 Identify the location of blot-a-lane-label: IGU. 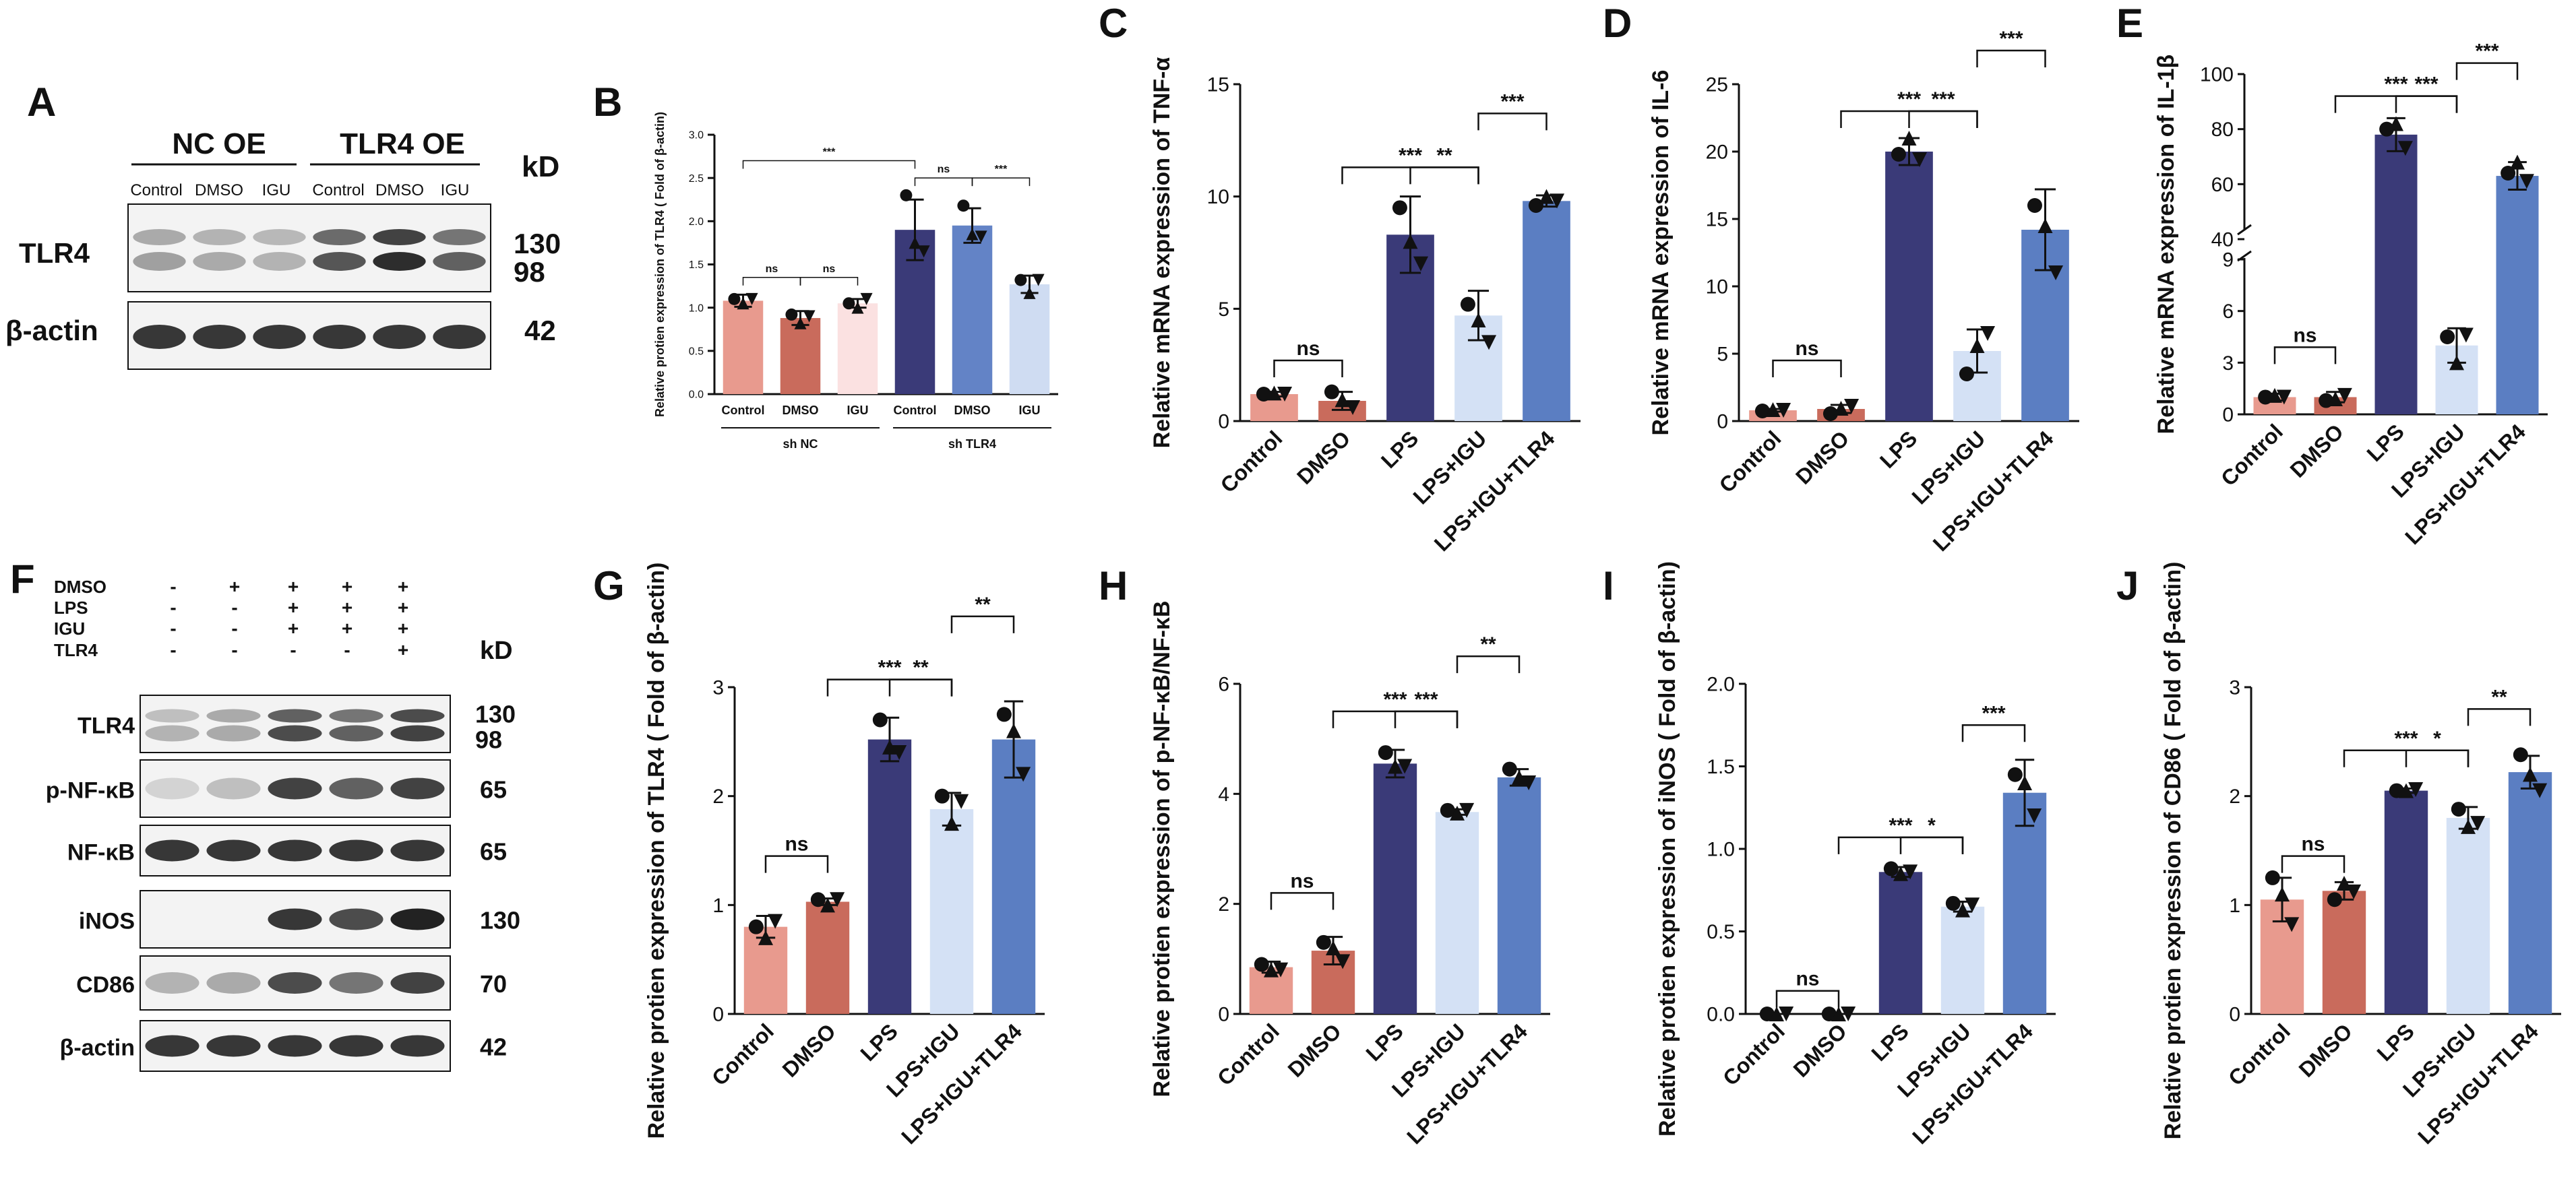
(455, 190).